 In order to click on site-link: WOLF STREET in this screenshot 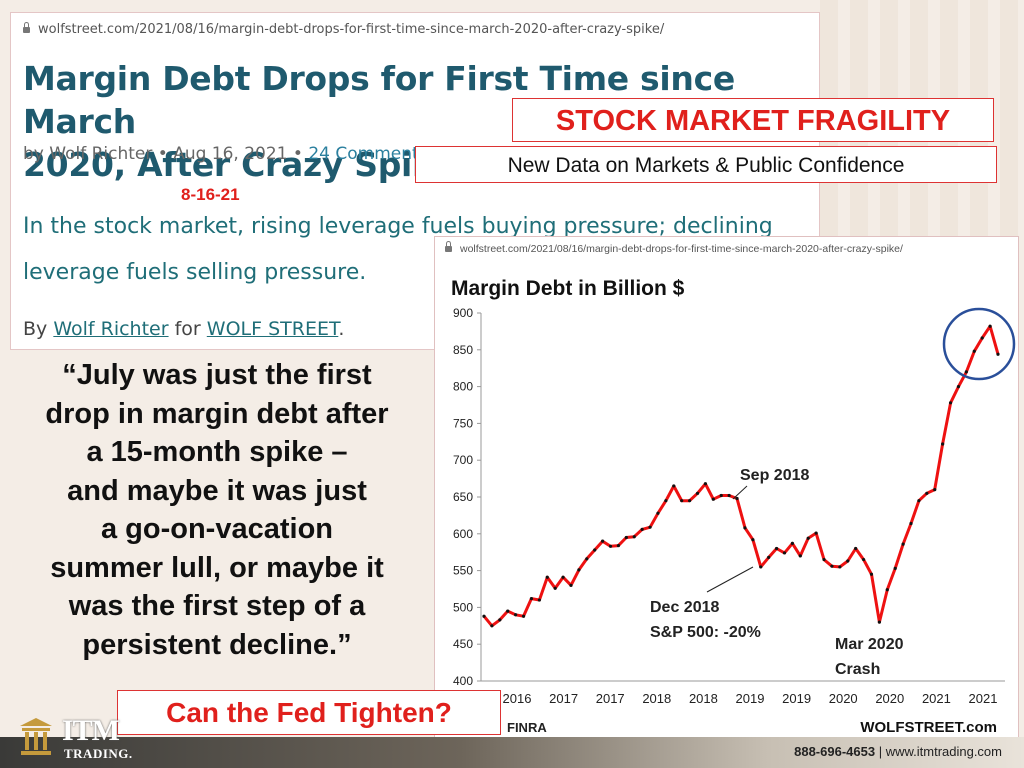, I will do `click(272, 329)`.